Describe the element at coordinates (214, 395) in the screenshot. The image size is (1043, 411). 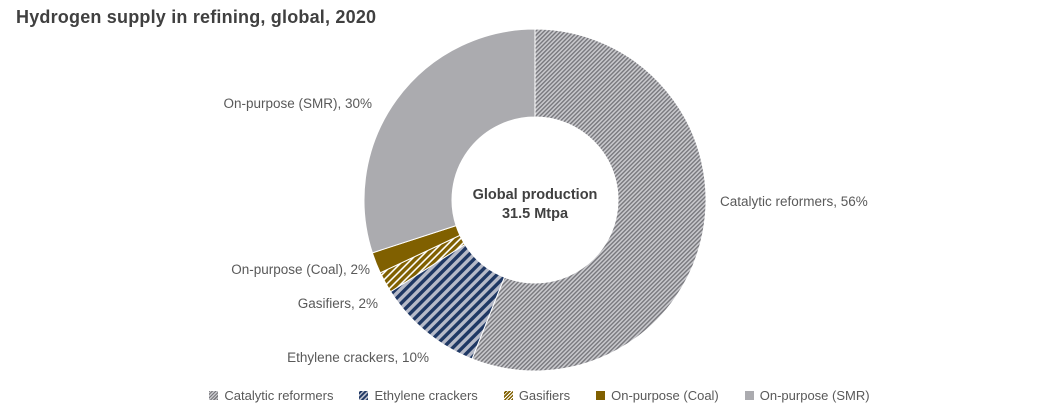
I see `legend-marker-catalytic-reformers-icon` at that location.